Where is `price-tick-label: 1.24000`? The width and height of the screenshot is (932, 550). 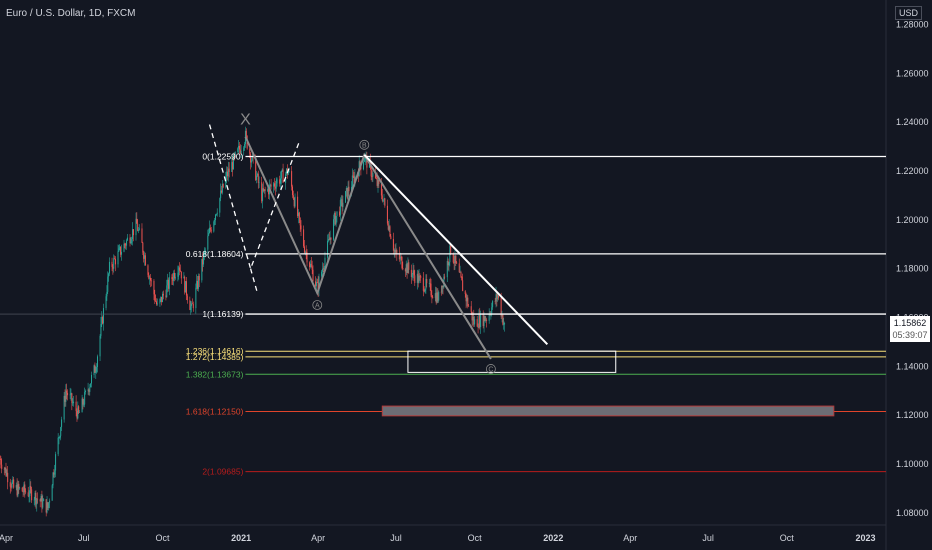
price-tick-label: 1.24000 is located at coordinates (912, 122).